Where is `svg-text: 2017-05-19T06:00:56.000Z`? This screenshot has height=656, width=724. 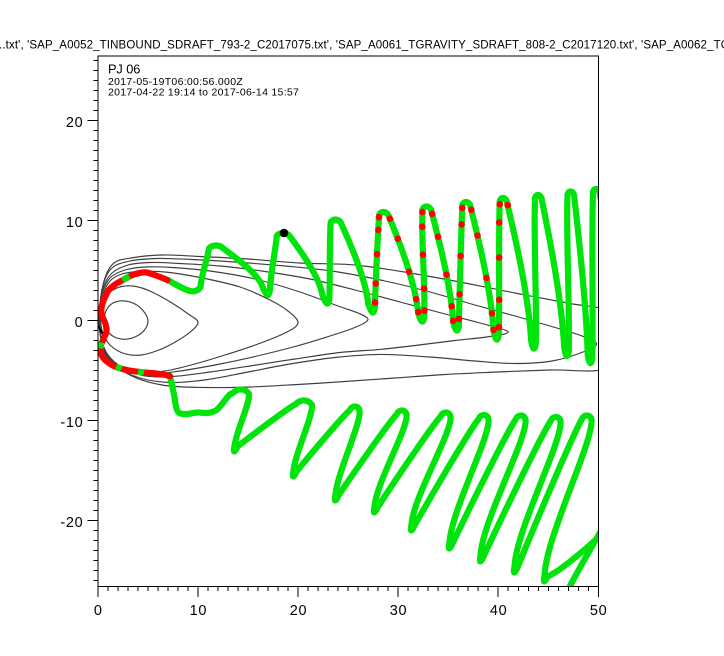
svg-text: 2017-05-19T06:00:56.000Z is located at coordinates (175, 82).